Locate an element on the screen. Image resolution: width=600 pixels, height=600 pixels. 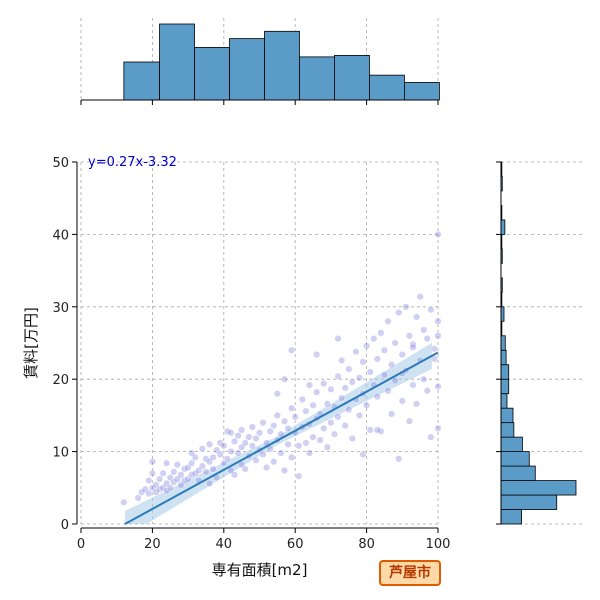
x-tick-label: 80 is located at coordinates (366, 544).